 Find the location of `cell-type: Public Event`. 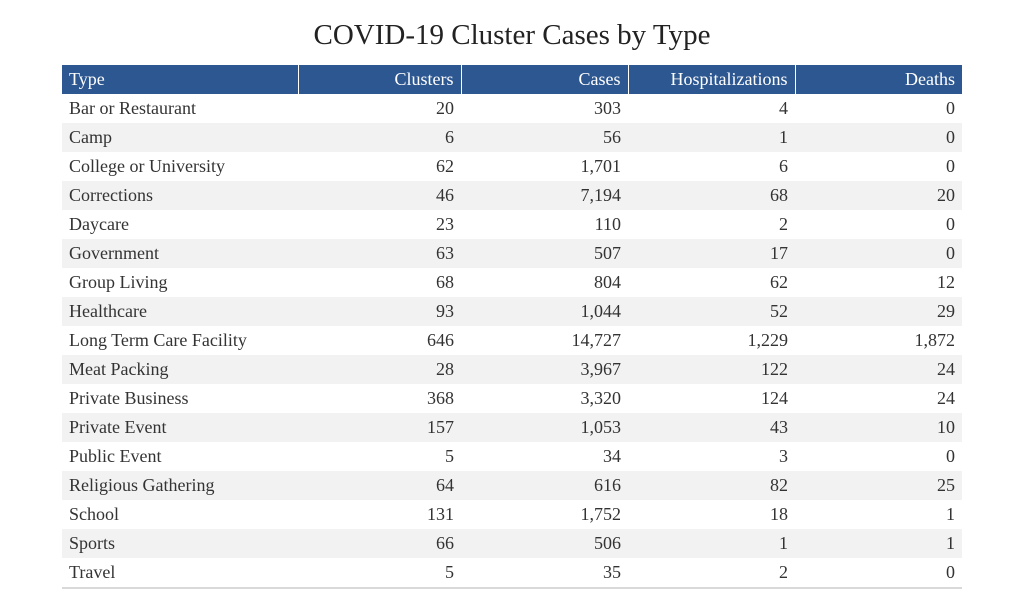

cell-type: Public Event is located at coordinates (180, 456).